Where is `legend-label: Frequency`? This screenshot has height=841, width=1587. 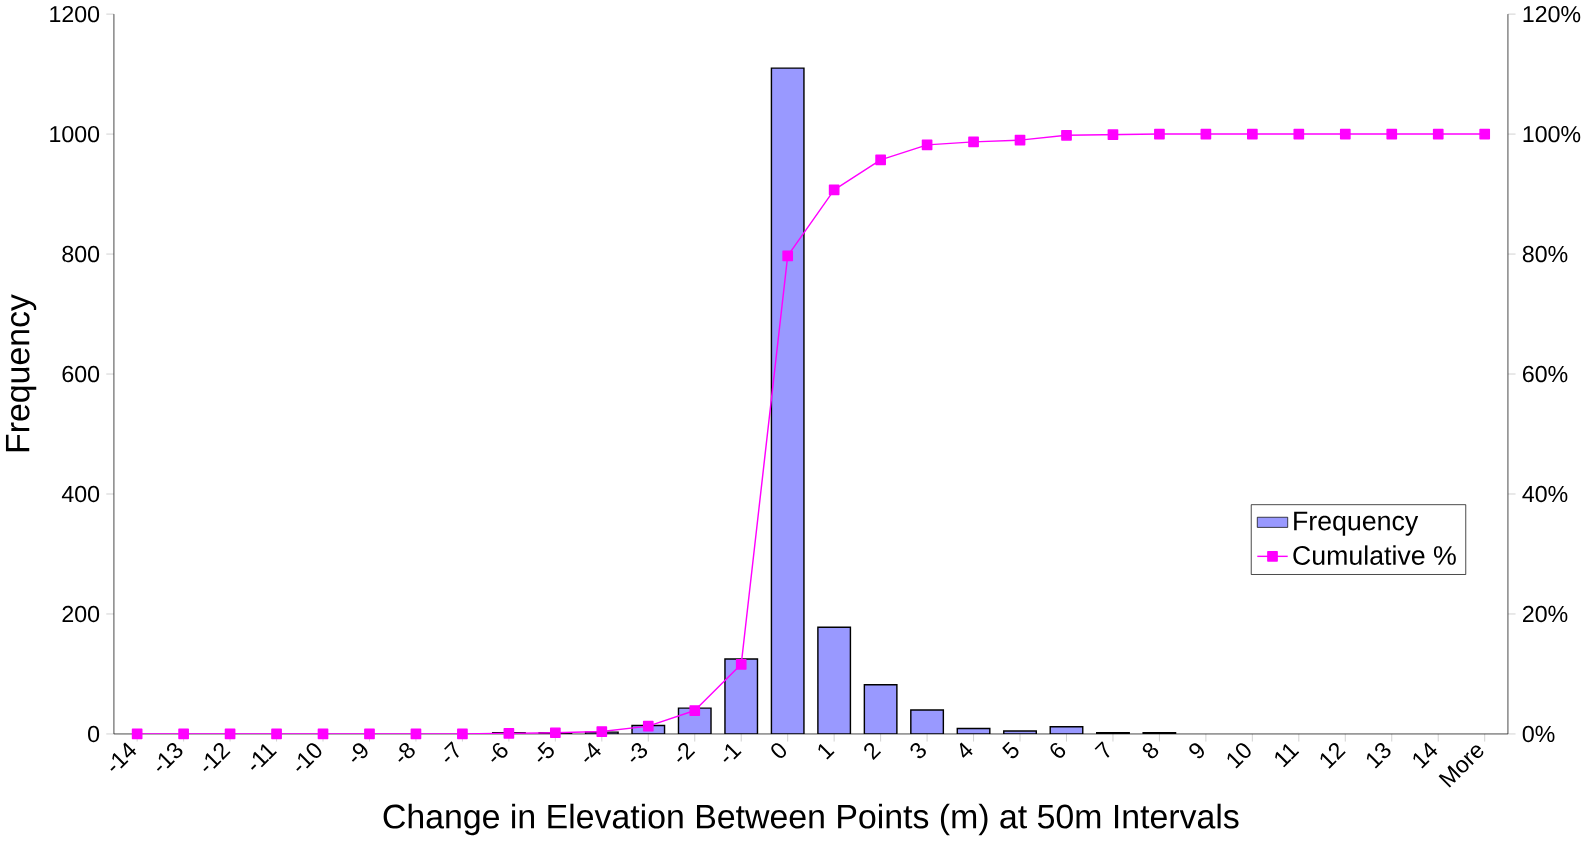 legend-label: Frequency is located at coordinates (1356, 523).